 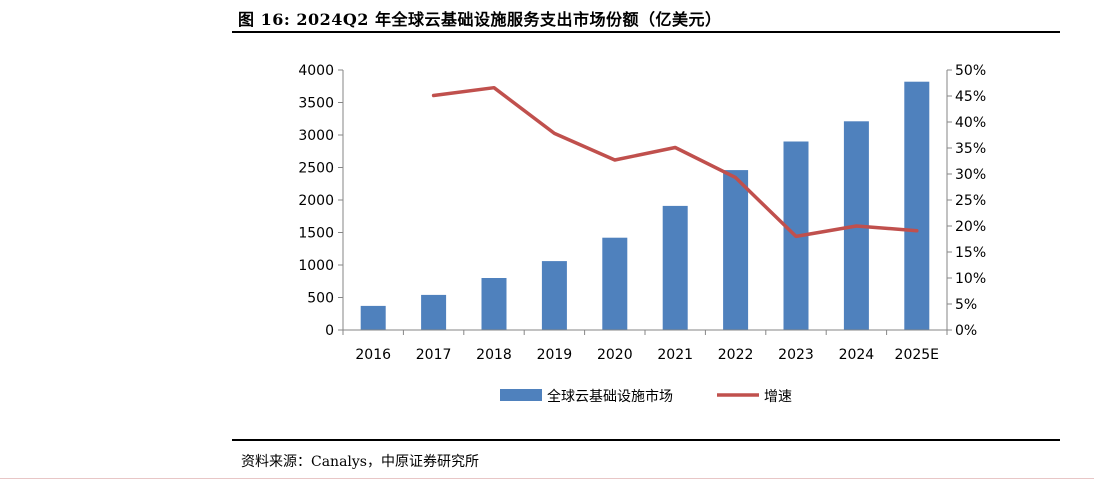 I want to click on y-left-tick-label: 3500, so click(x=316, y=104).